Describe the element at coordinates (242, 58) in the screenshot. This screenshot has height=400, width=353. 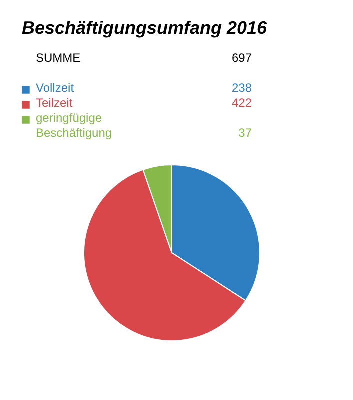
I see `text: 697` at that location.